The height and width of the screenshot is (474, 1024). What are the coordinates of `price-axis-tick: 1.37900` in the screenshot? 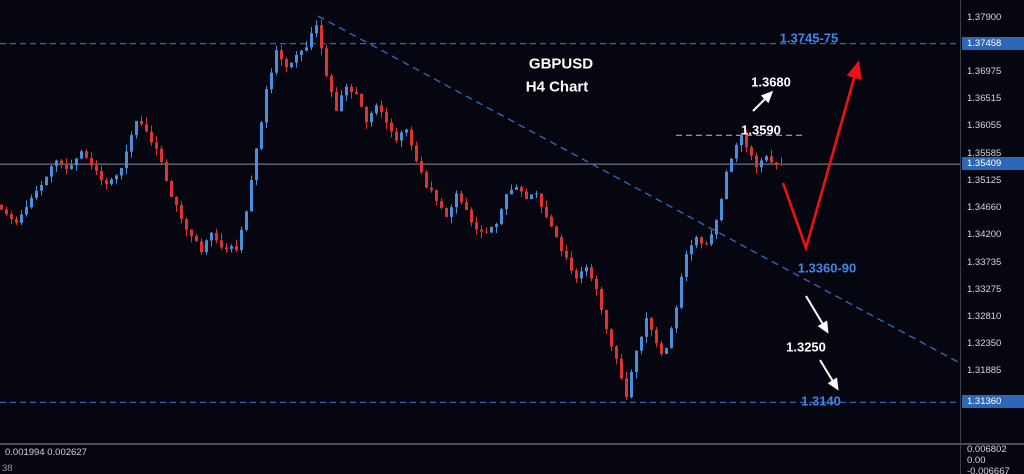 It's located at (984, 17).